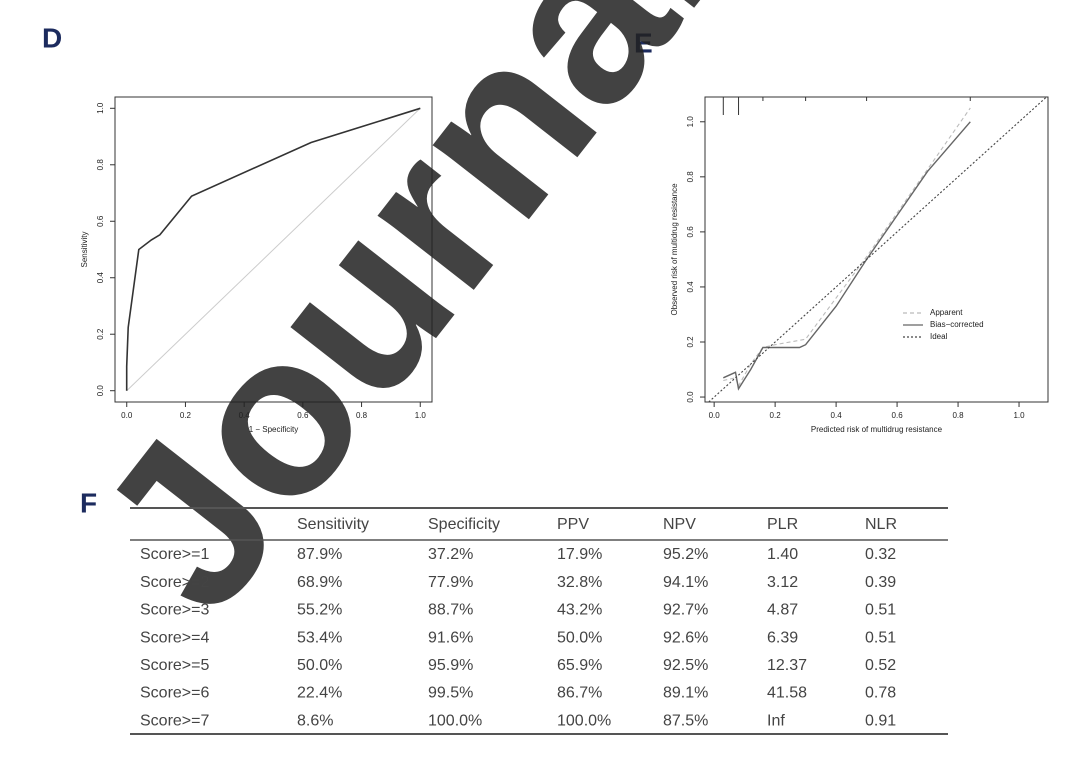 The width and height of the screenshot is (1080, 779). Describe the element at coordinates (679, 524) in the screenshot. I see `table-header: NPV` at that location.